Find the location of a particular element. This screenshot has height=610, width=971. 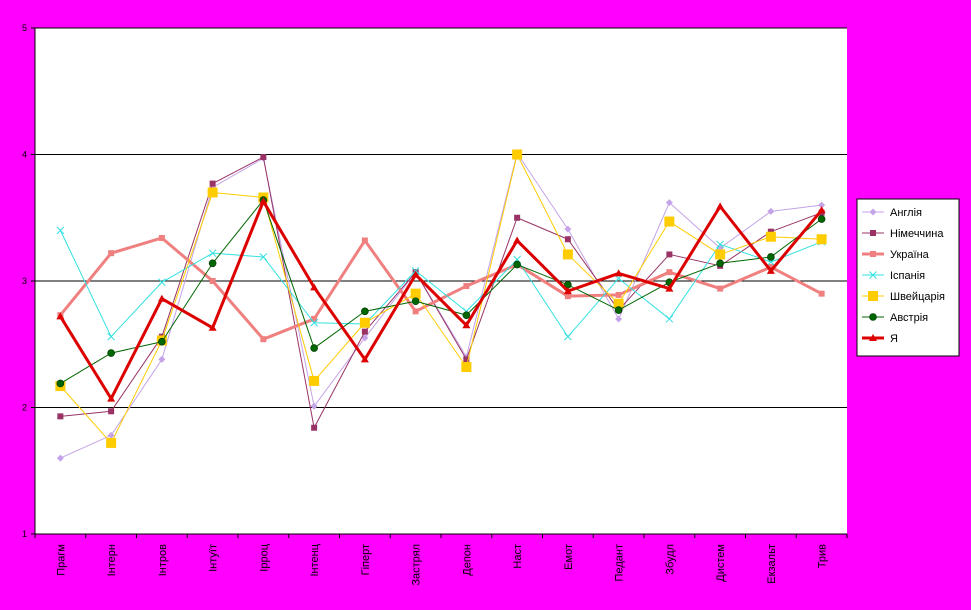

x-tick-label: Інтров is located at coordinates (163, 560).